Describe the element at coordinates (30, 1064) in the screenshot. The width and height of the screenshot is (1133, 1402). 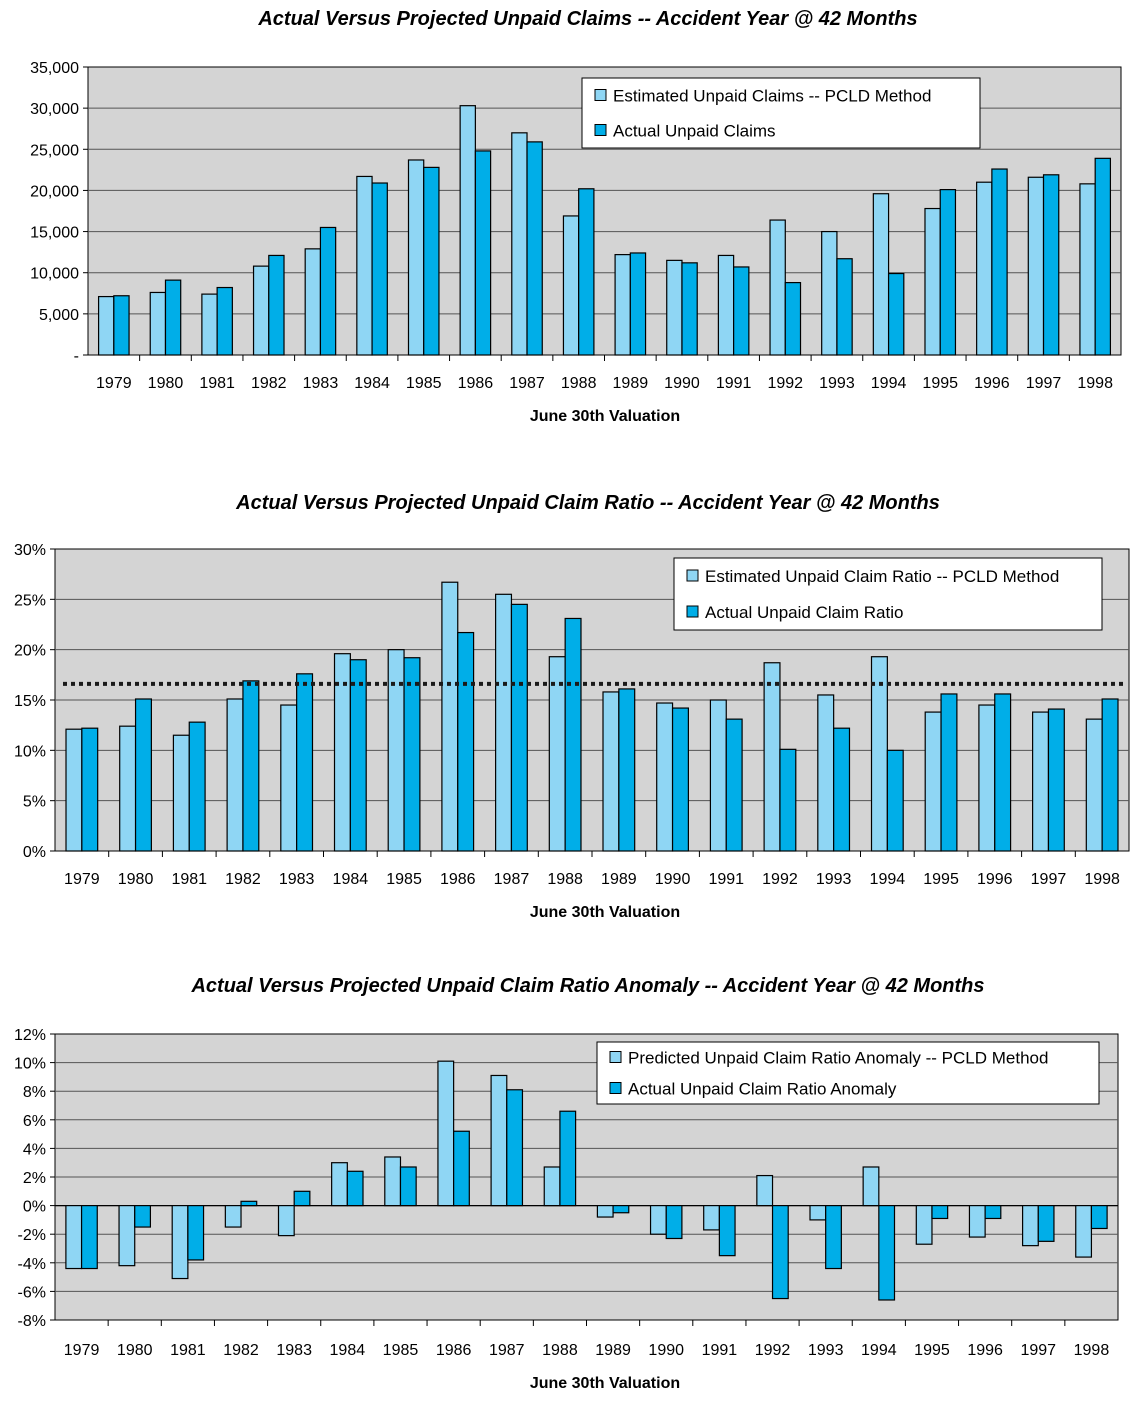
I see `y-tick-label: 10%` at that location.